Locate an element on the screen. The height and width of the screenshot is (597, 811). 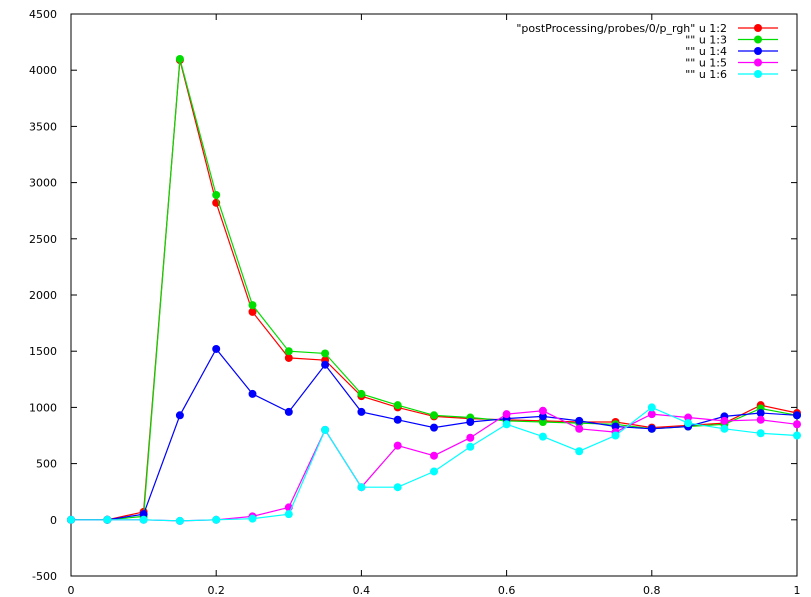
legend-label: "" u 1:3 is located at coordinates (706, 40).